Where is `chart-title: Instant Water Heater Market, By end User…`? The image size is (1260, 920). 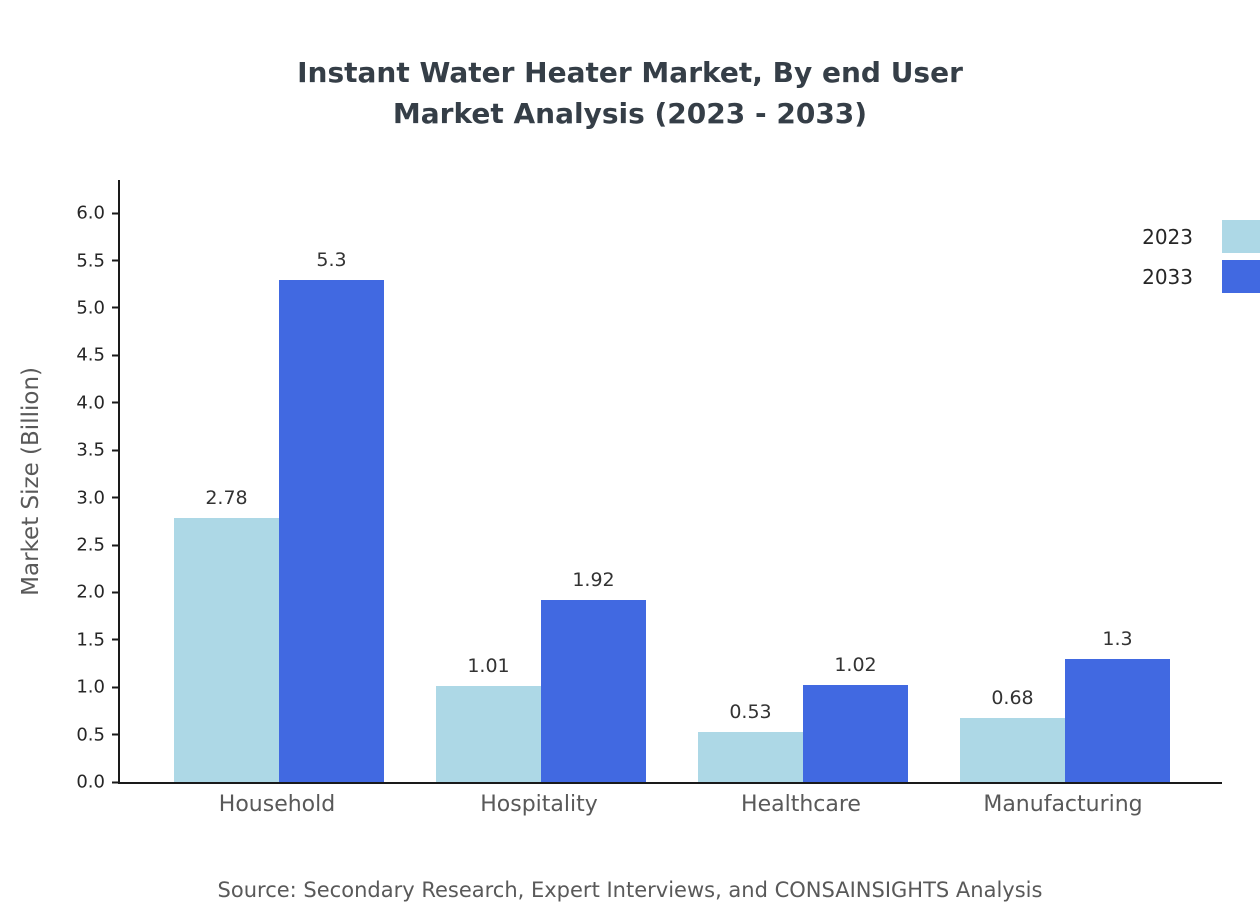
chart-title: Instant Water Heater Market, By end User… is located at coordinates (630, 93).